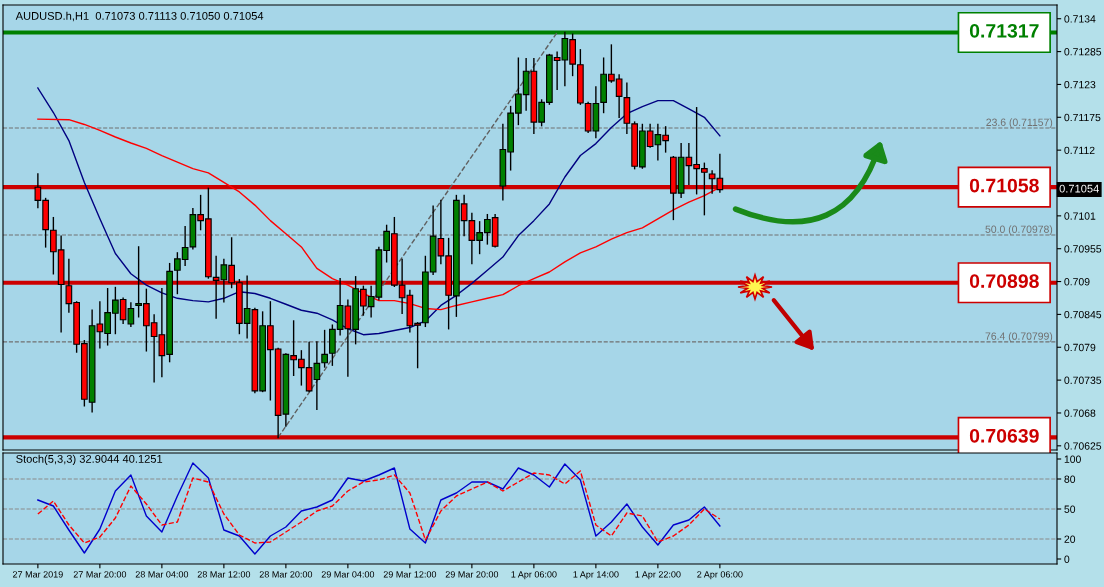  I want to click on y-tick-label: 0.70955, so click(1083, 249).